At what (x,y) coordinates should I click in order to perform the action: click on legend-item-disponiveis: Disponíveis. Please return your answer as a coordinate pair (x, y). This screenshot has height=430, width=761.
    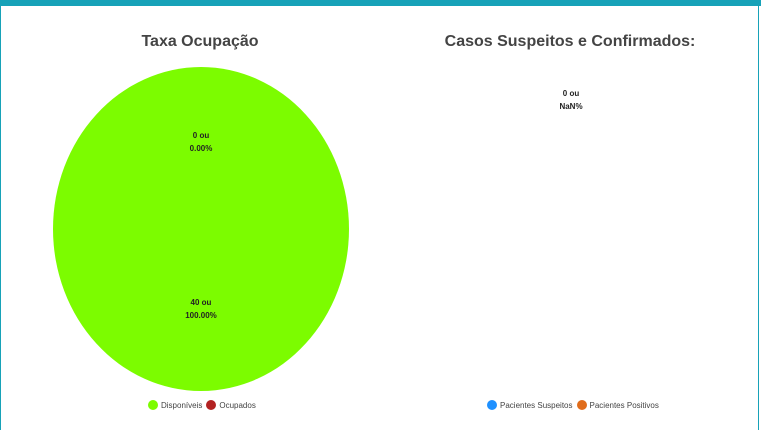
    Looking at the image, I should click on (175, 405).